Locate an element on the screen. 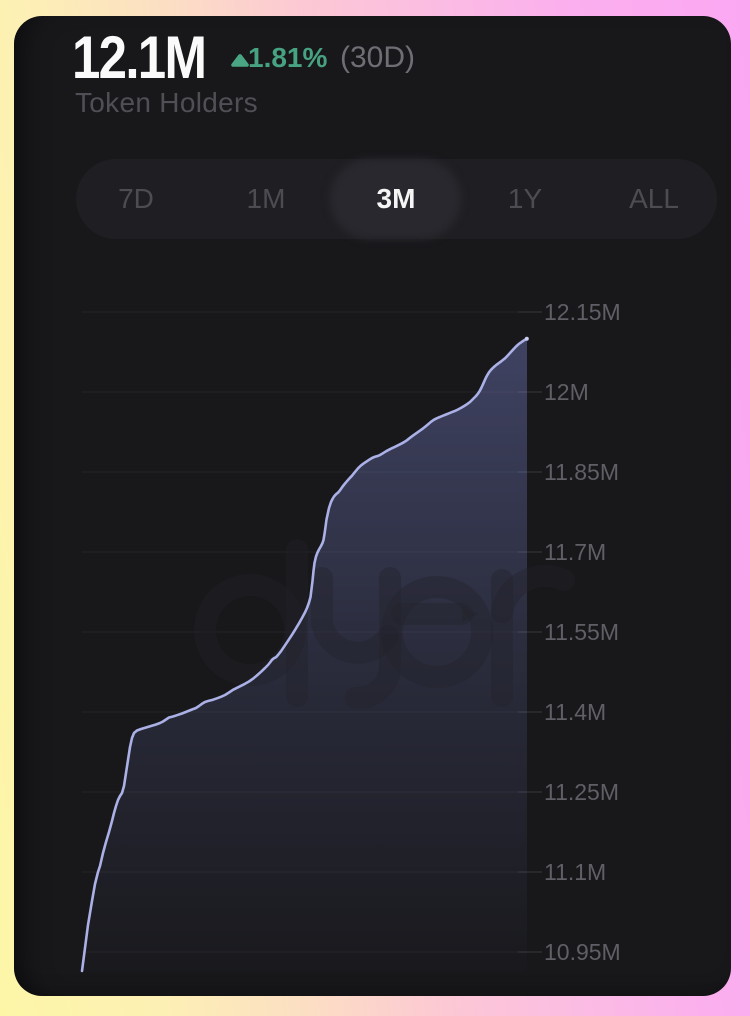 Image resolution: width=750 pixels, height=1016 pixels. svg-text: 11.1M is located at coordinates (575, 872).